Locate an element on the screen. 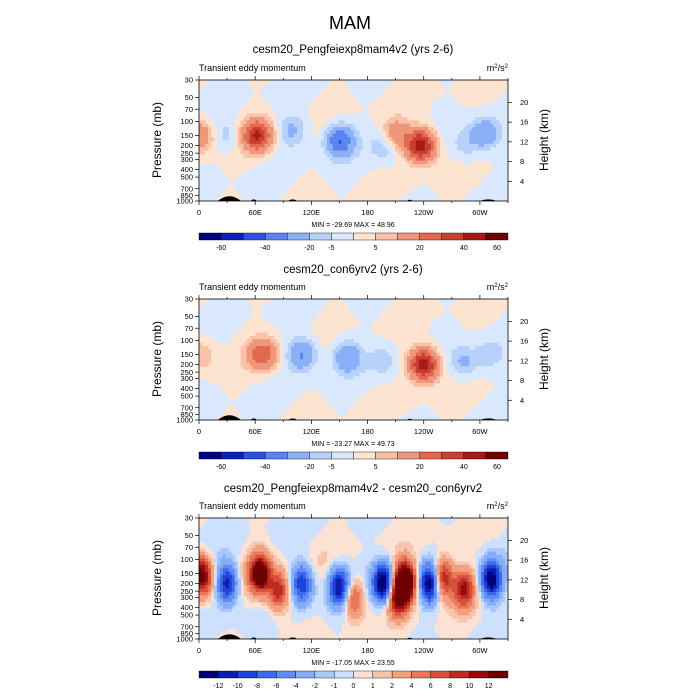 The image size is (700, 700). panel-1-colorbar-label: 60 is located at coordinates (497, 248).